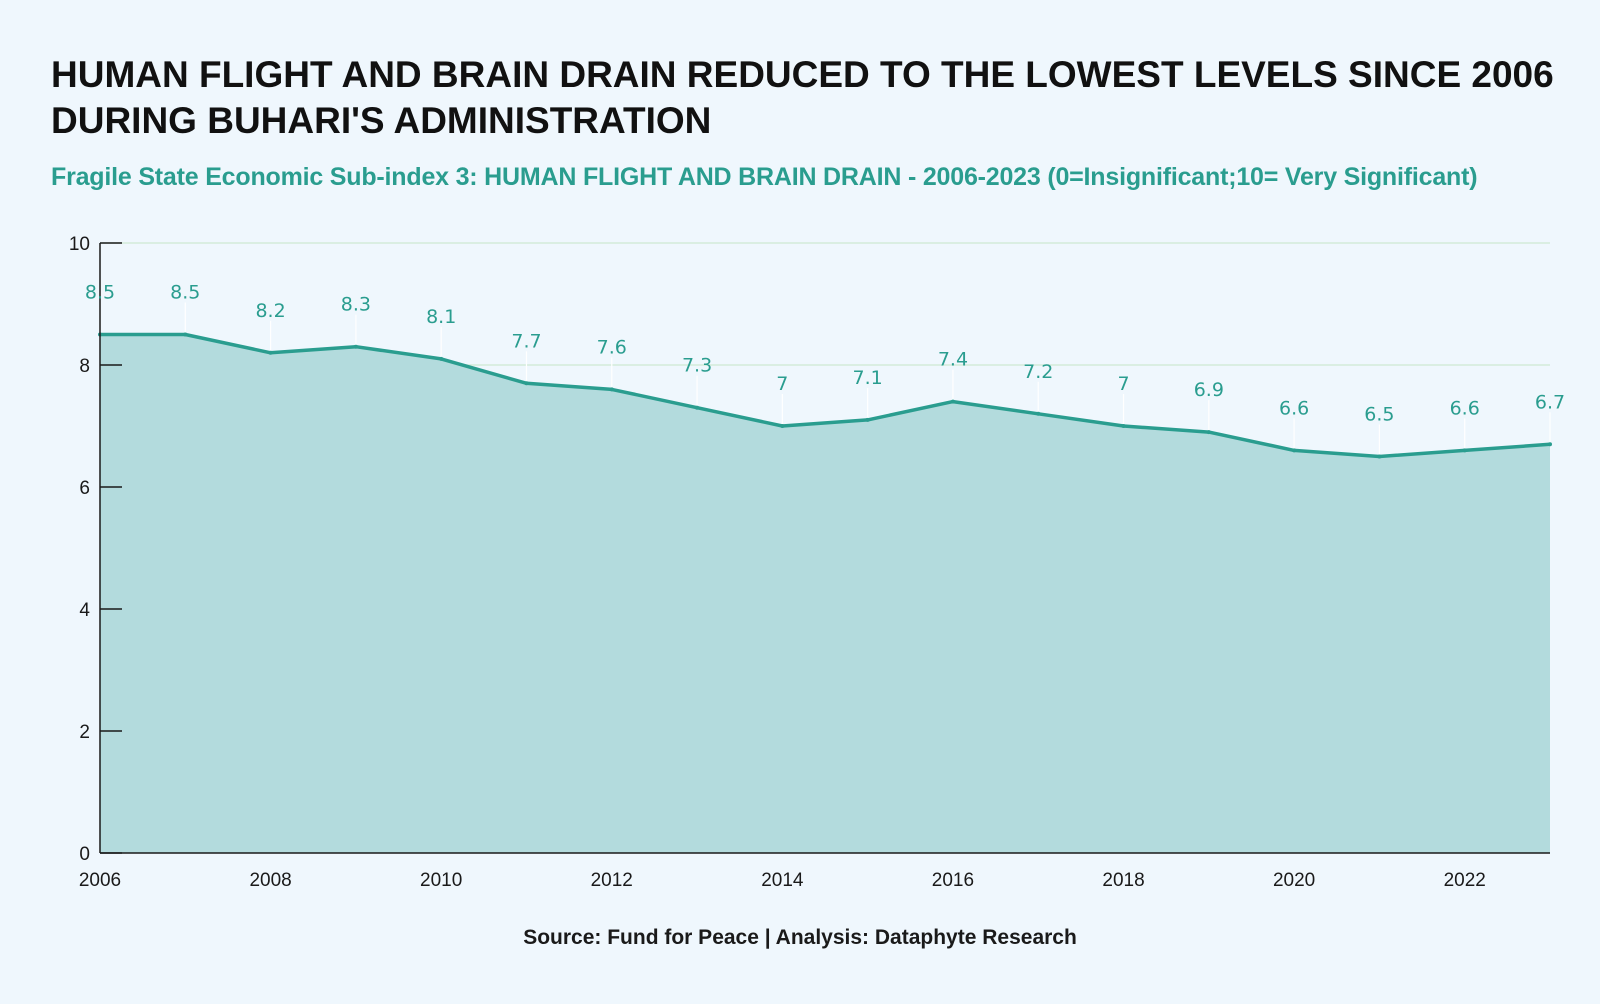  I want to click on data-point-2015, so click(867, 419).